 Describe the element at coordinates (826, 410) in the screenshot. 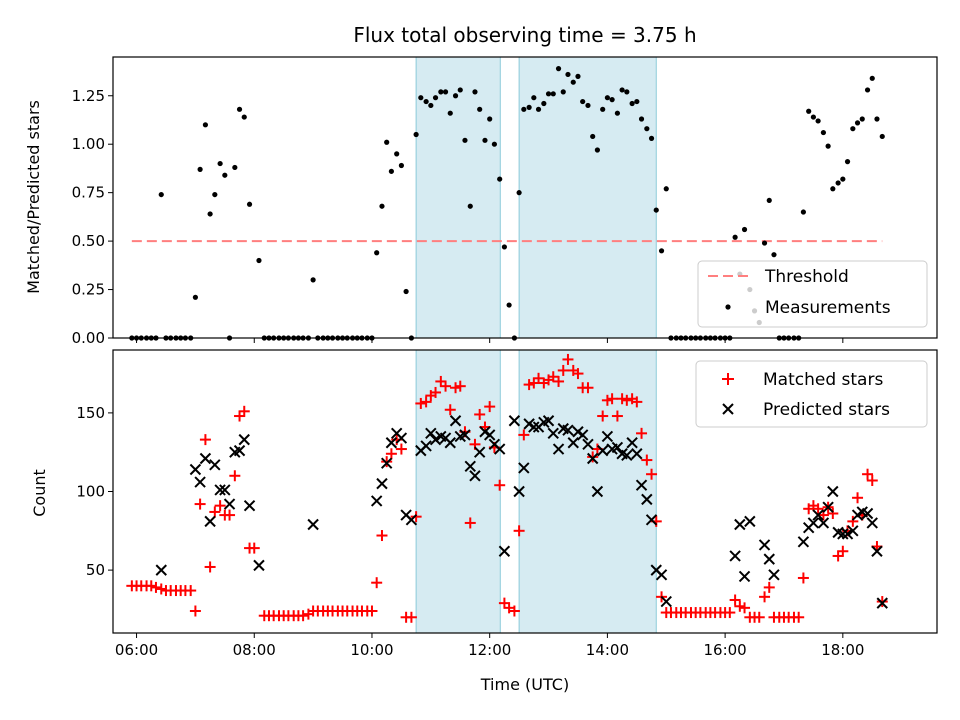

I see `legend-predicted-label: Predicted stars` at that location.